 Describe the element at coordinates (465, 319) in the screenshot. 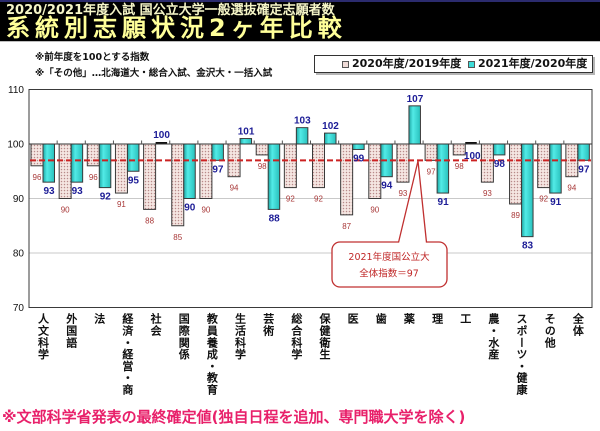

I see `x-category-label: 工` at that location.